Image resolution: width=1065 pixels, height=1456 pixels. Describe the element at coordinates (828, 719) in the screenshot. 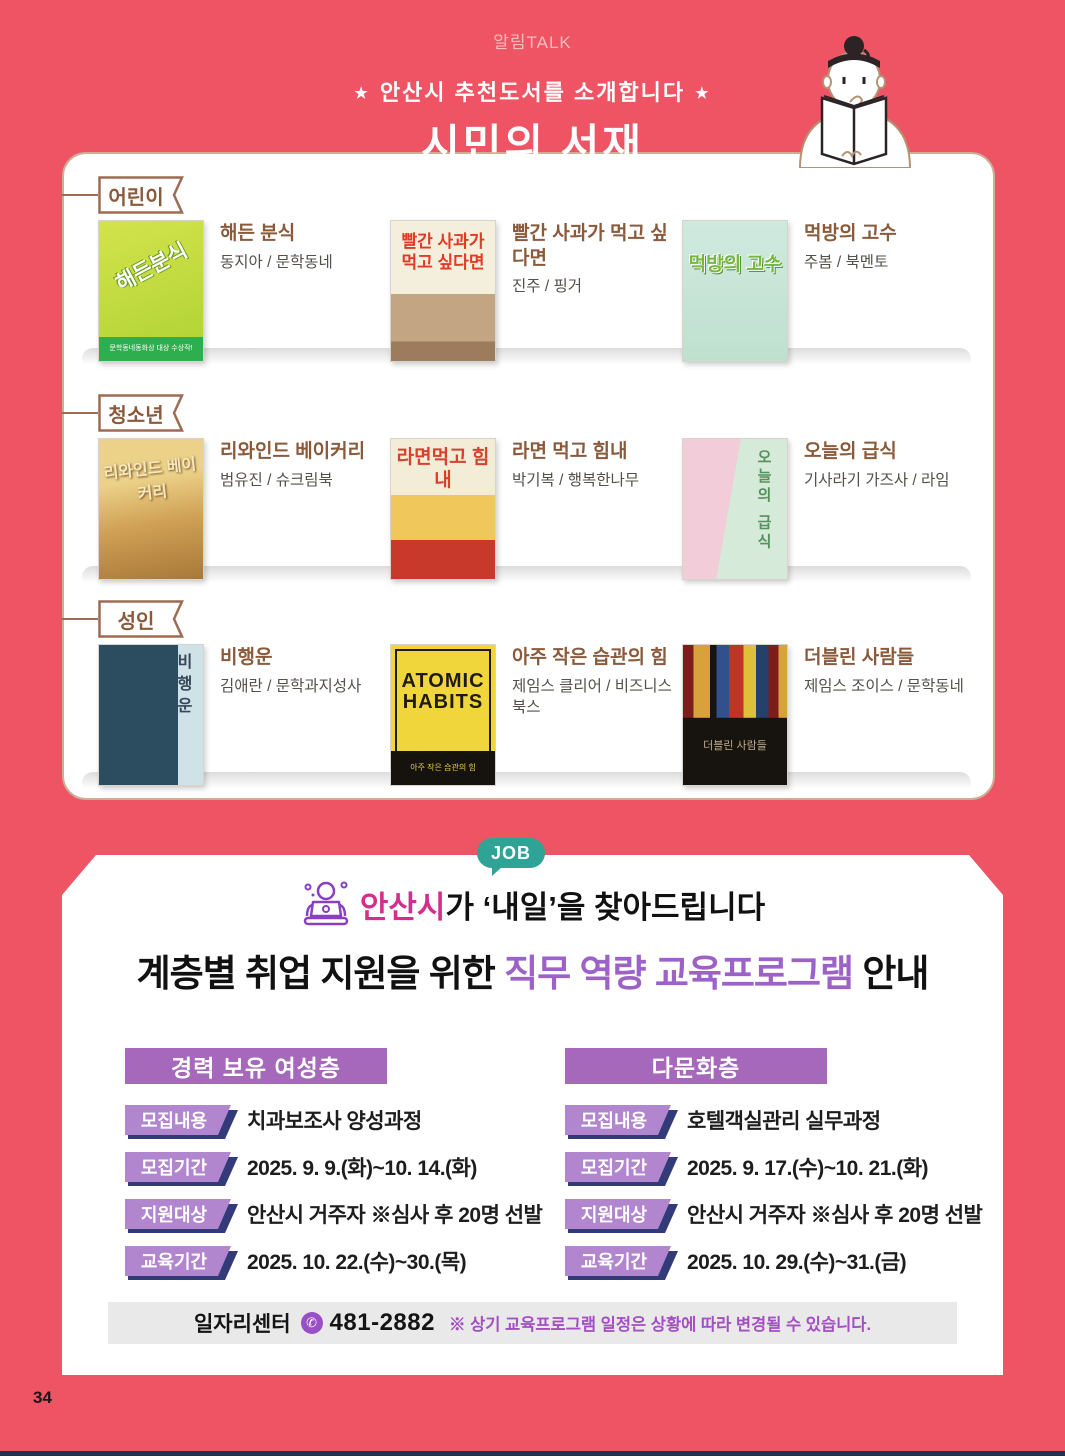

I see `book-item: 더블린 사람들 더블린 사람들 제임스 조이스 / 문학동네` at that location.